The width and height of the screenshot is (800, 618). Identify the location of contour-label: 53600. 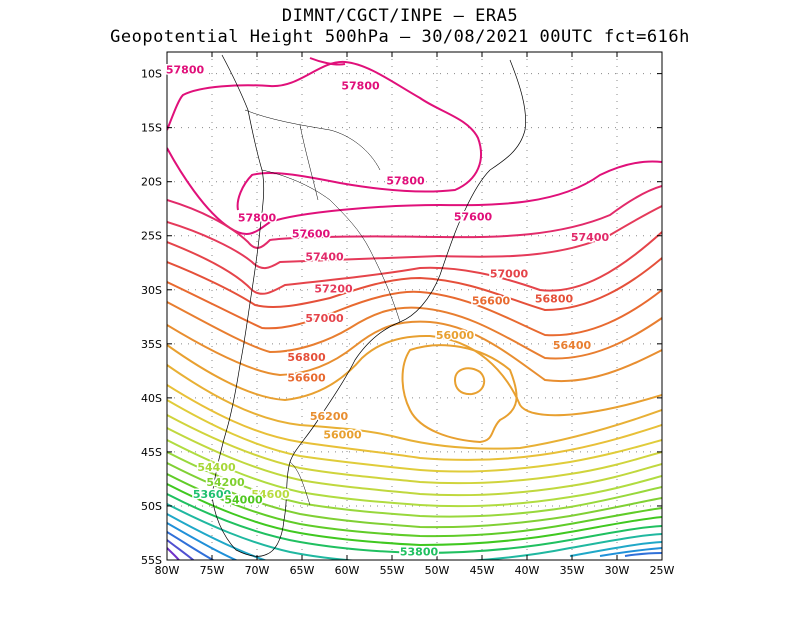
(212, 494).